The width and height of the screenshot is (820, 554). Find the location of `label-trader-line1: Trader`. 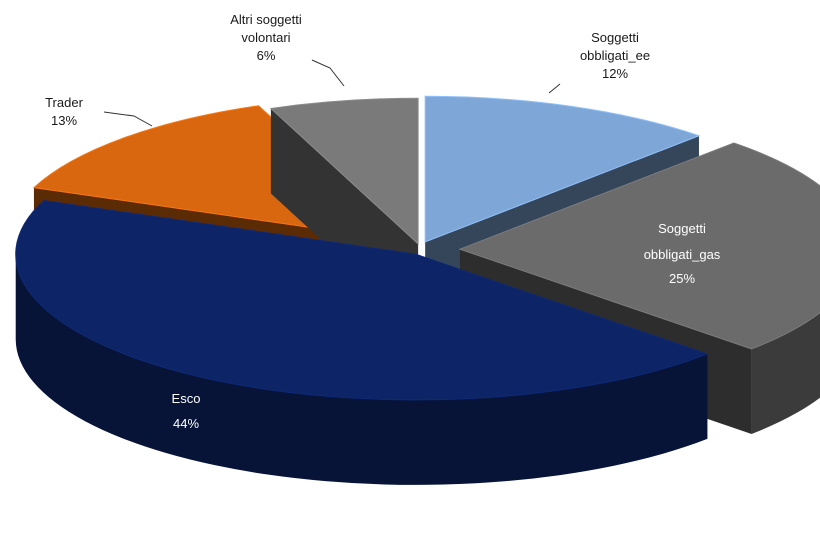

label-trader-line1: Trader is located at coordinates (64, 102).